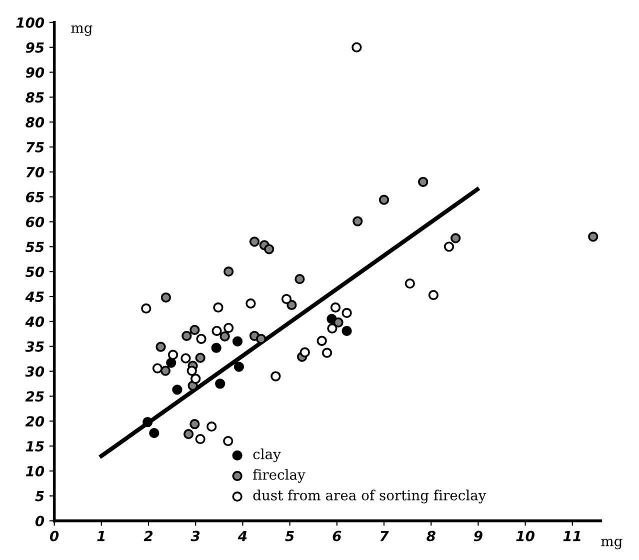  Describe the element at coordinates (289, 536) in the screenshot. I see `x-tick-label: 5` at that location.